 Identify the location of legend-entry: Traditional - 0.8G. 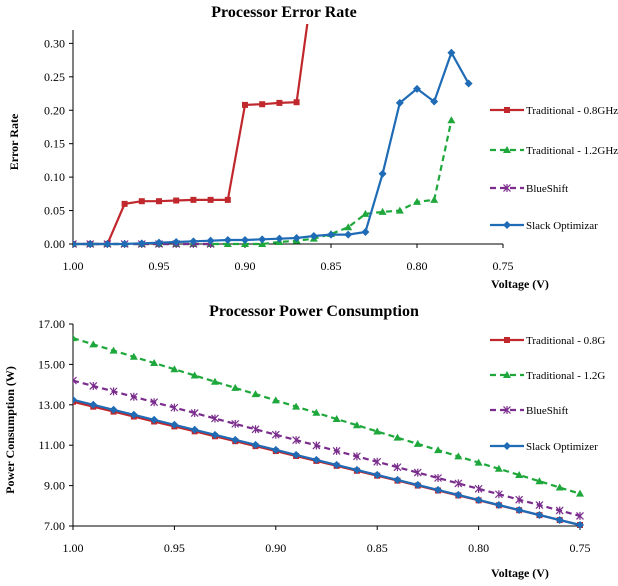
(547, 341).